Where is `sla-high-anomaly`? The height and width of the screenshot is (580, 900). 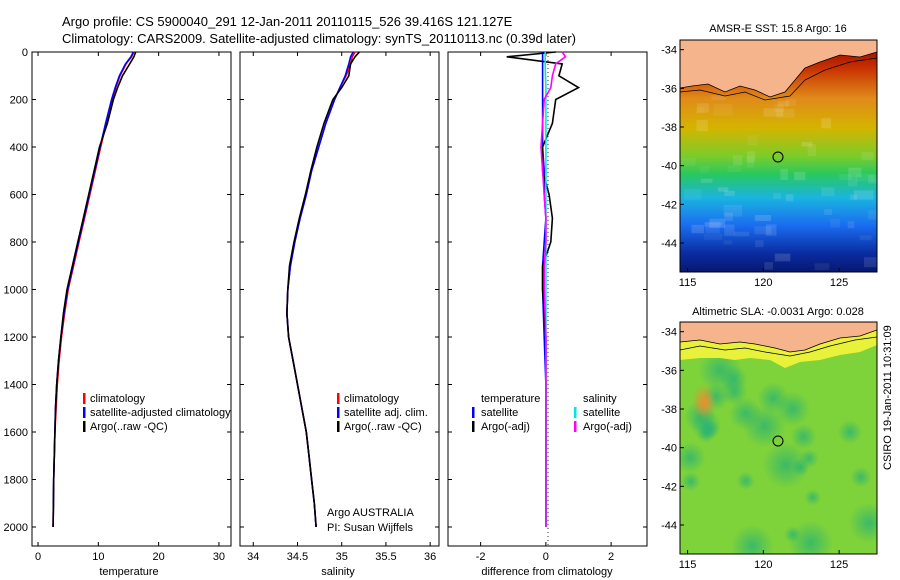 sla-high-anomaly is located at coordinates (704, 402).